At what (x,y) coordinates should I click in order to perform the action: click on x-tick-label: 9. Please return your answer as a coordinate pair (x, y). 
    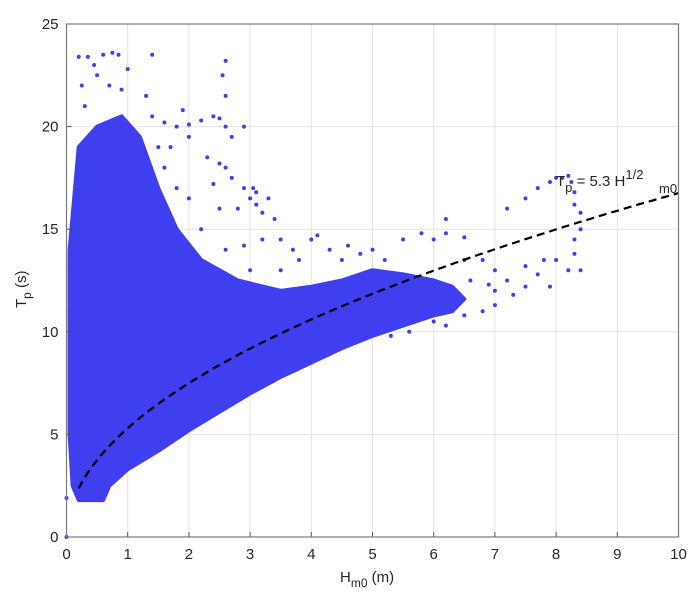
    Looking at the image, I should click on (617, 554).